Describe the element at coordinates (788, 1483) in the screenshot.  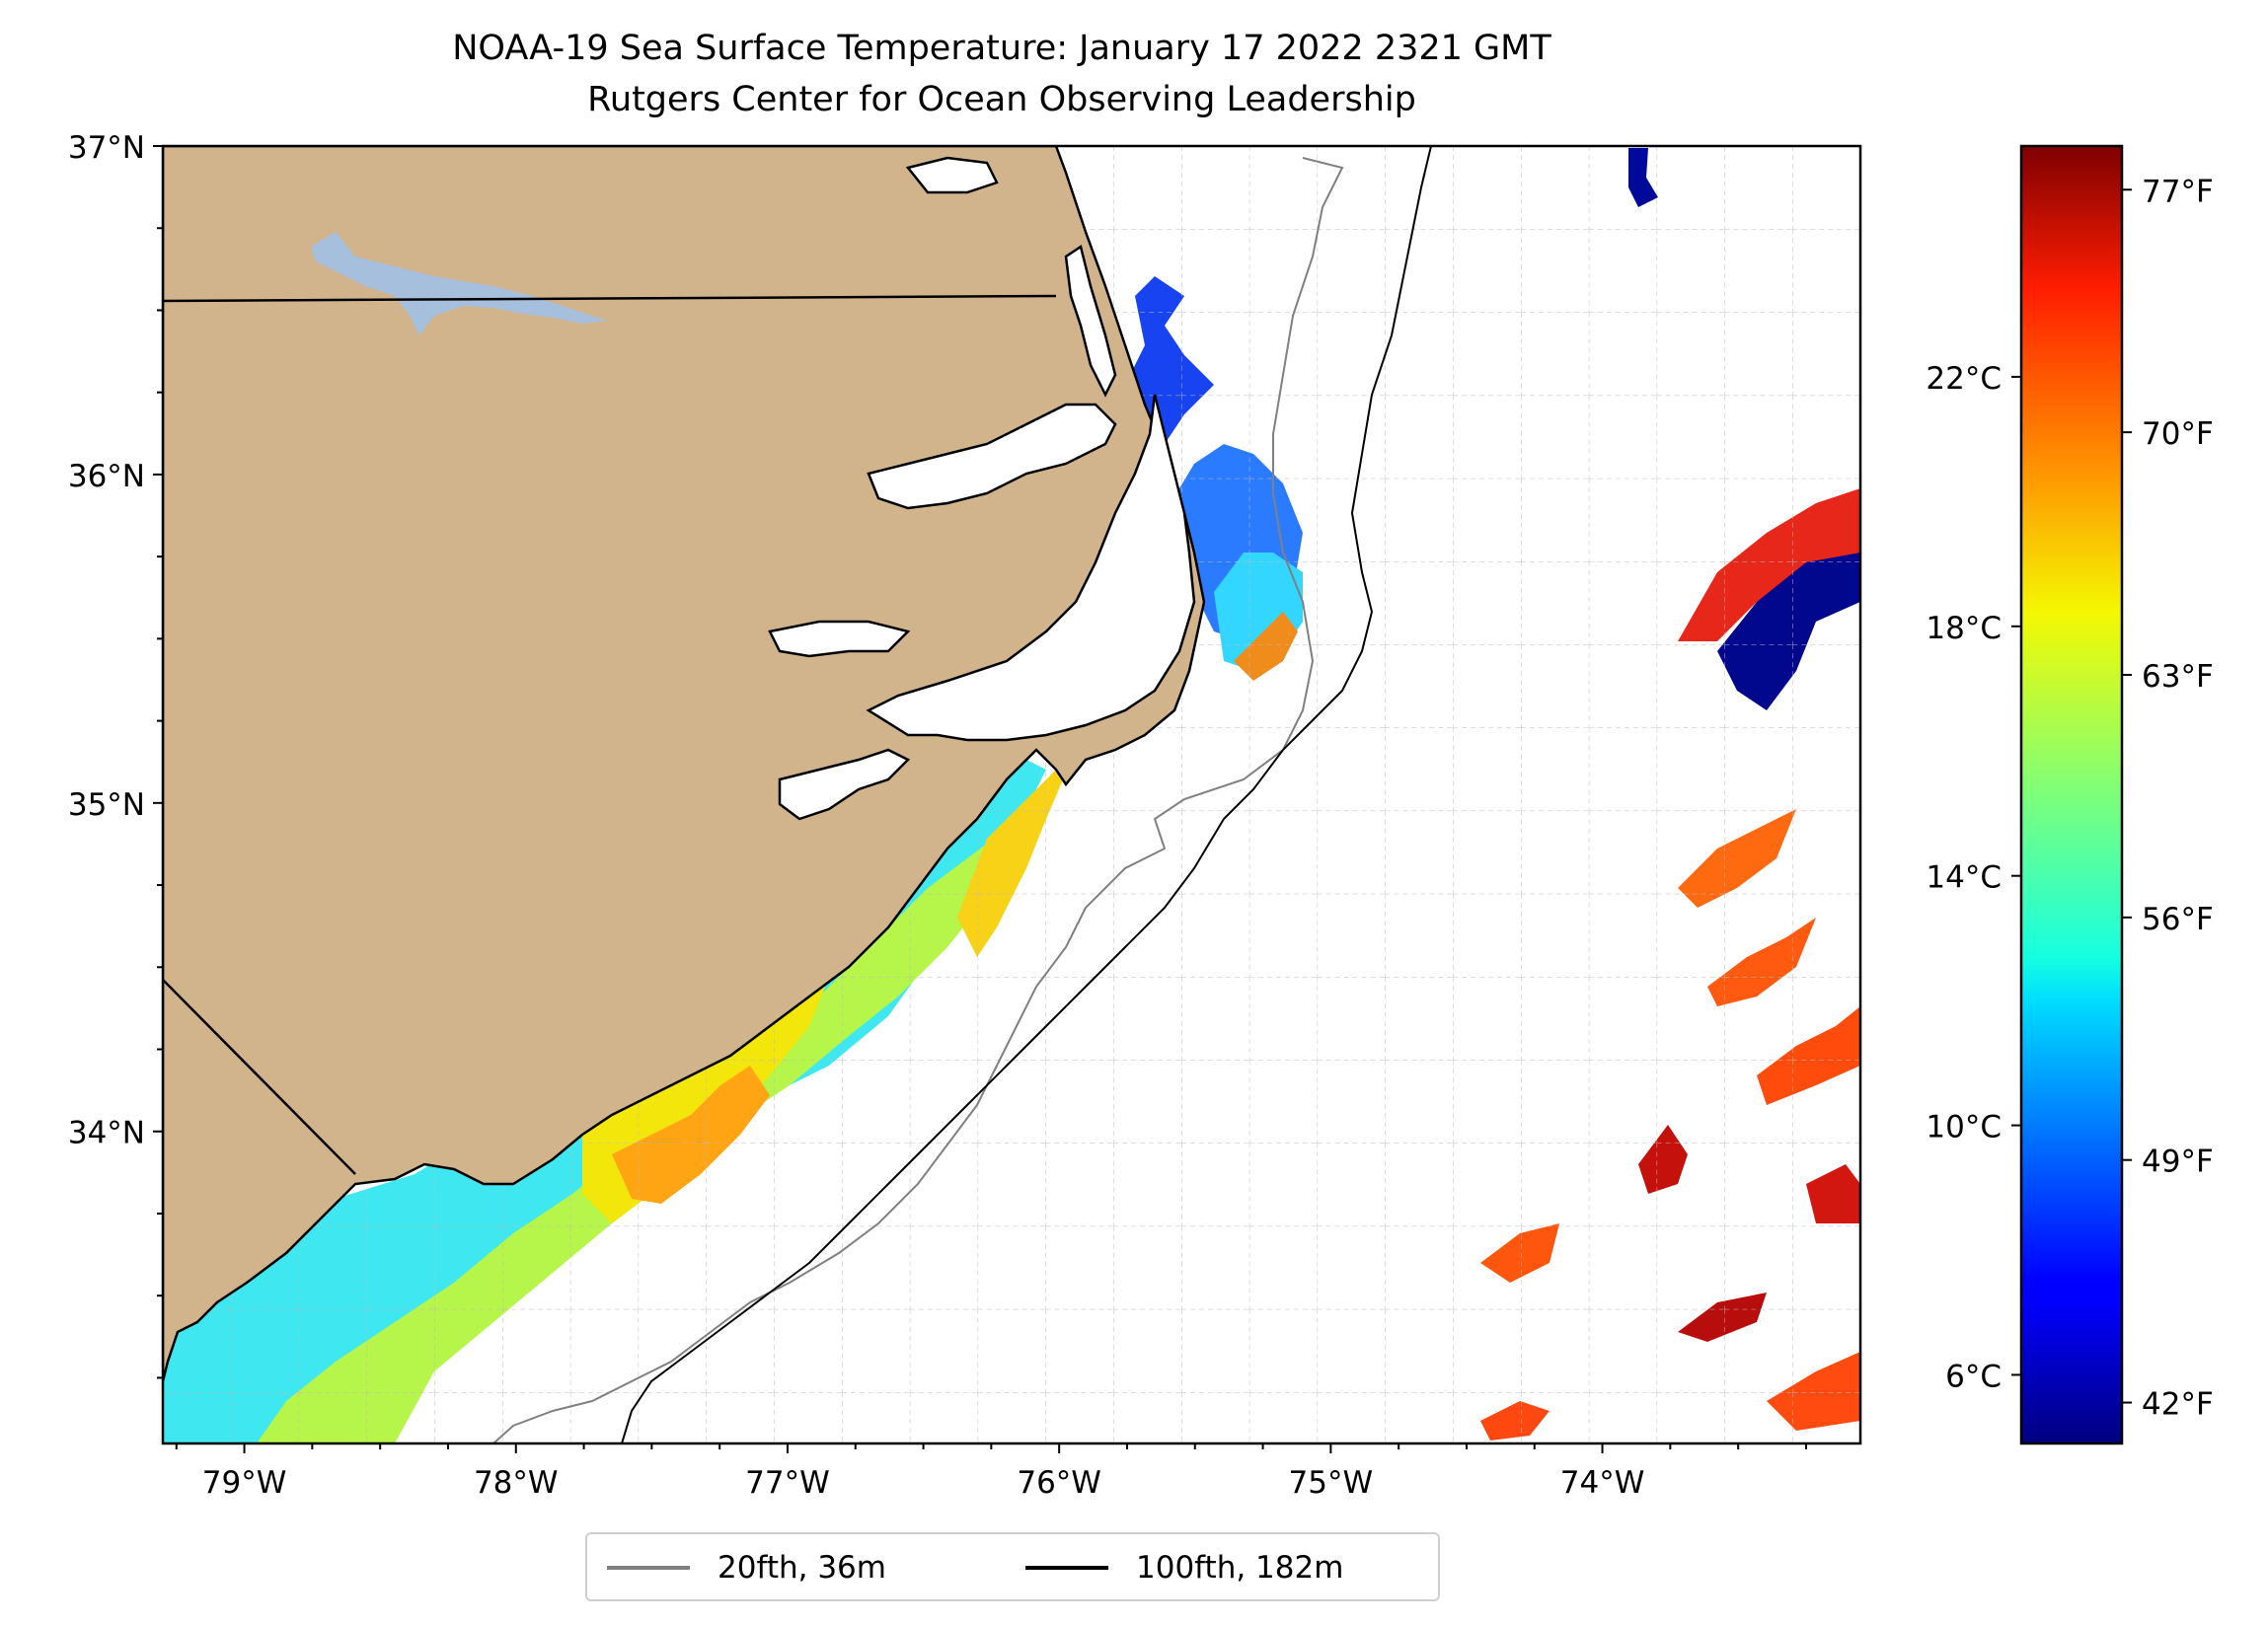
I see `lon-tick-label: 77°W` at that location.